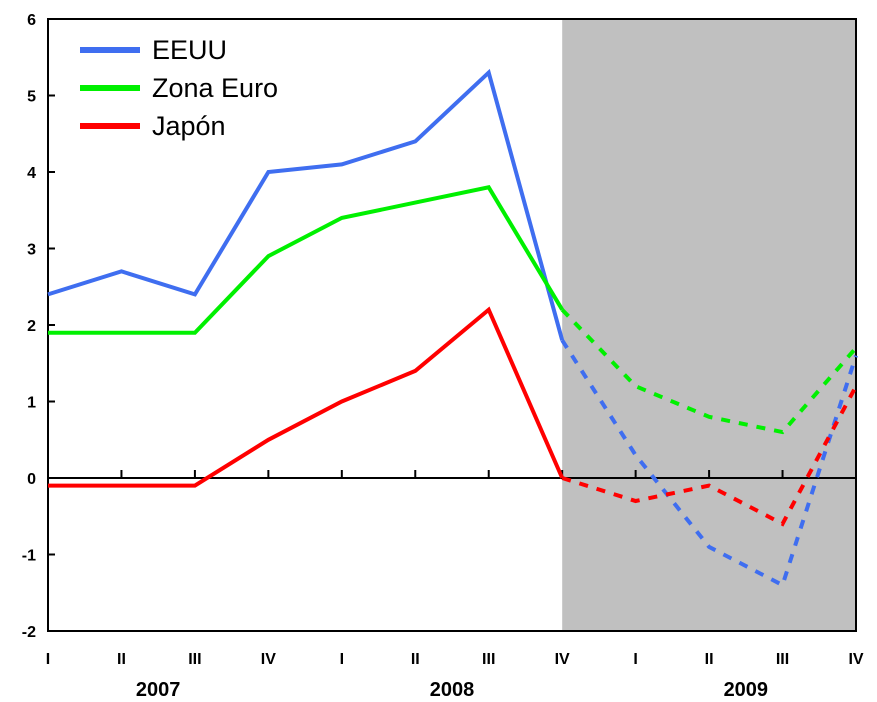 This screenshot has height=702, width=877. Describe the element at coordinates (29, 556) in the screenshot. I see `y-tick-label: -1` at that location.